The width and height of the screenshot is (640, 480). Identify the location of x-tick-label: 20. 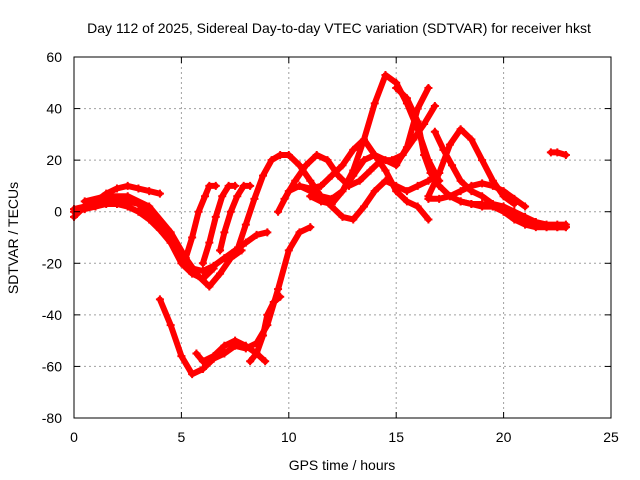
(504, 437).